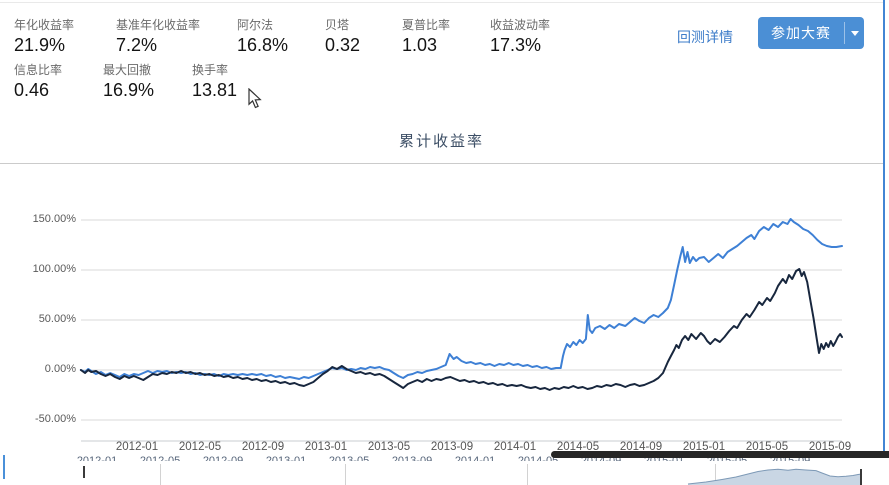 This screenshot has height=485, width=889. Describe the element at coordinates (255, 98) in the screenshot. I see `mouse-cursor-icon` at that location.